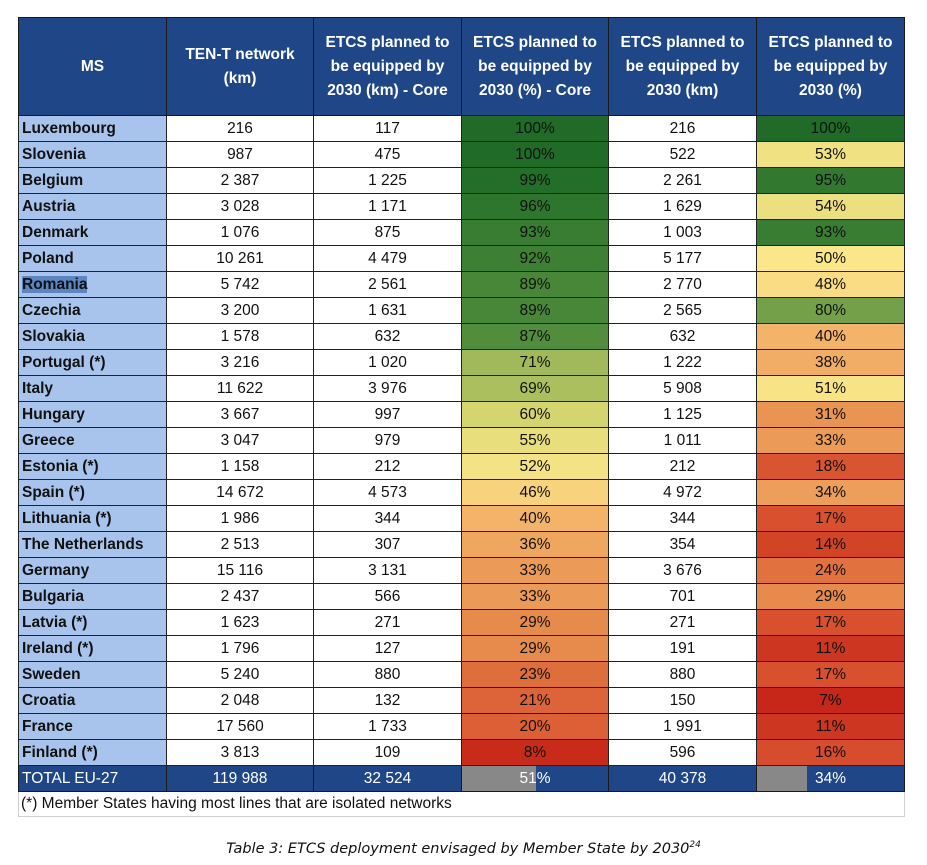 The image size is (927, 865). What do you see at coordinates (387, 388) in the screenshot?
I see `cell-core-km: 3 976` at bounding box center [387, 388].